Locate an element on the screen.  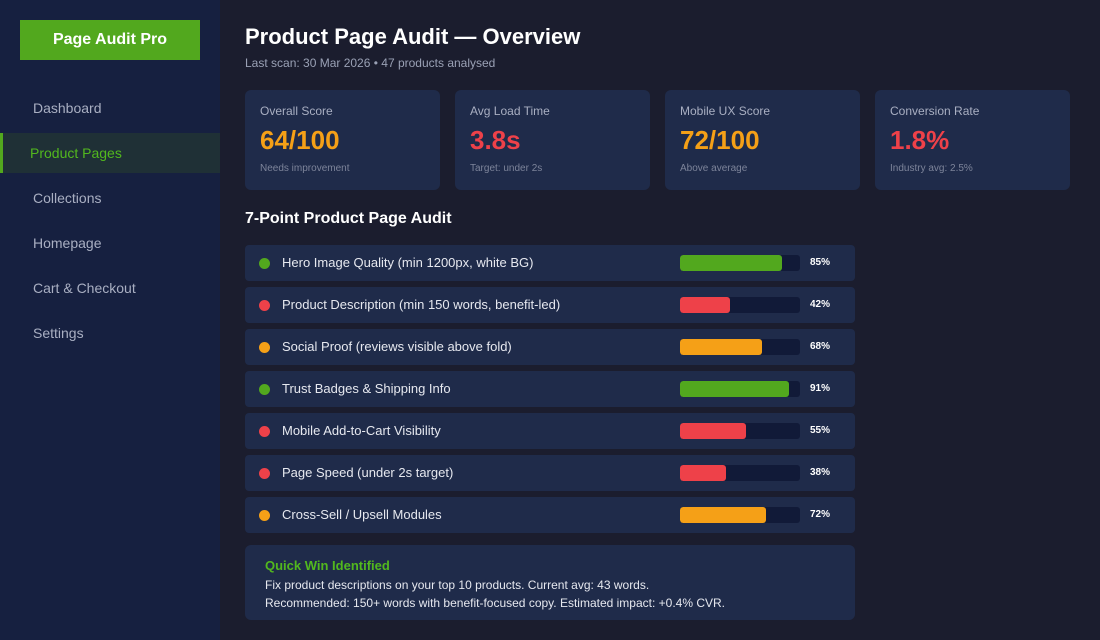
kpi-note: Industry avg: 2.5% is located at coordinates (931, 168).